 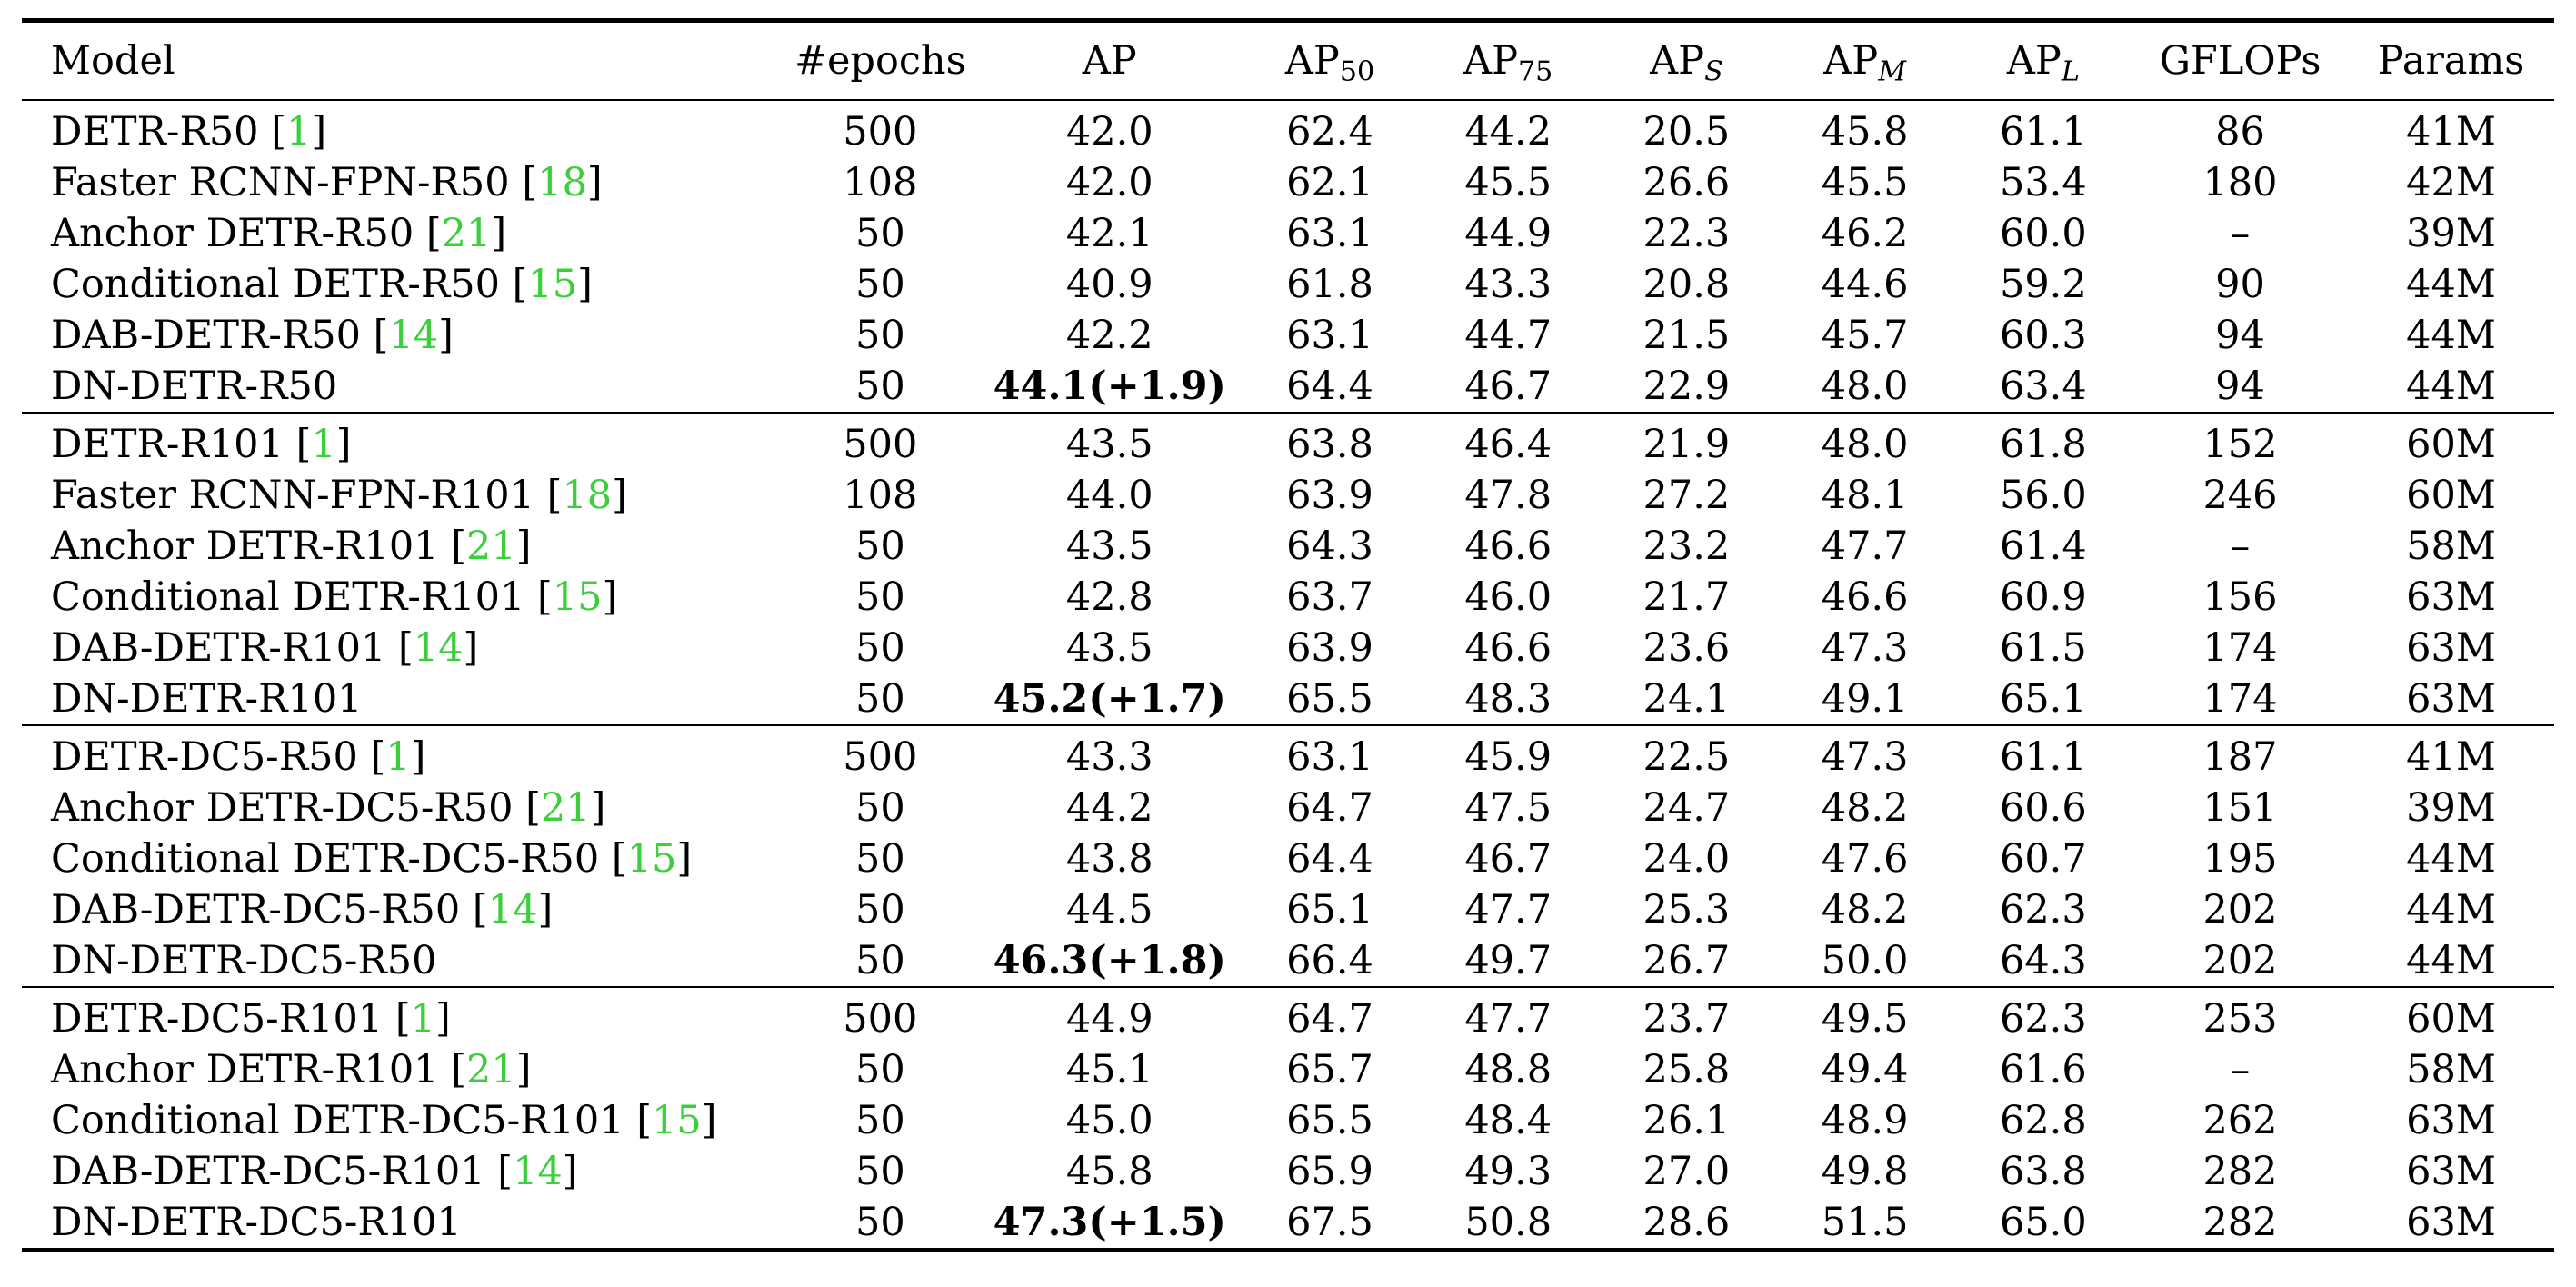 I want to click on model-cell: Conditional DETR-R50 [15], so click(x=322, y=284).